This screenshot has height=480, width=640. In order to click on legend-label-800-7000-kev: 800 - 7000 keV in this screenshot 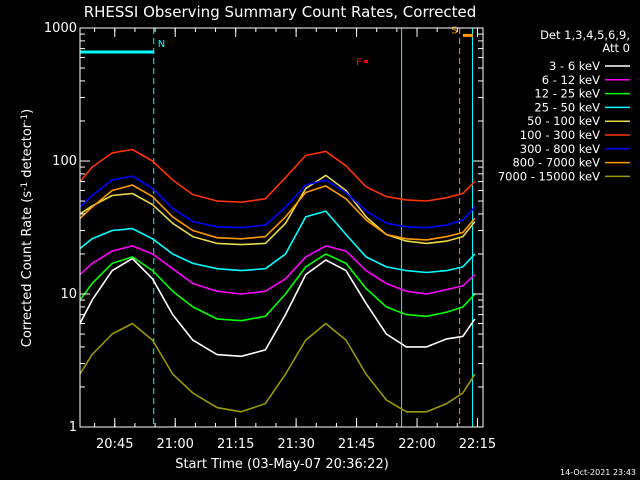, I will do `click(556, 163)`.